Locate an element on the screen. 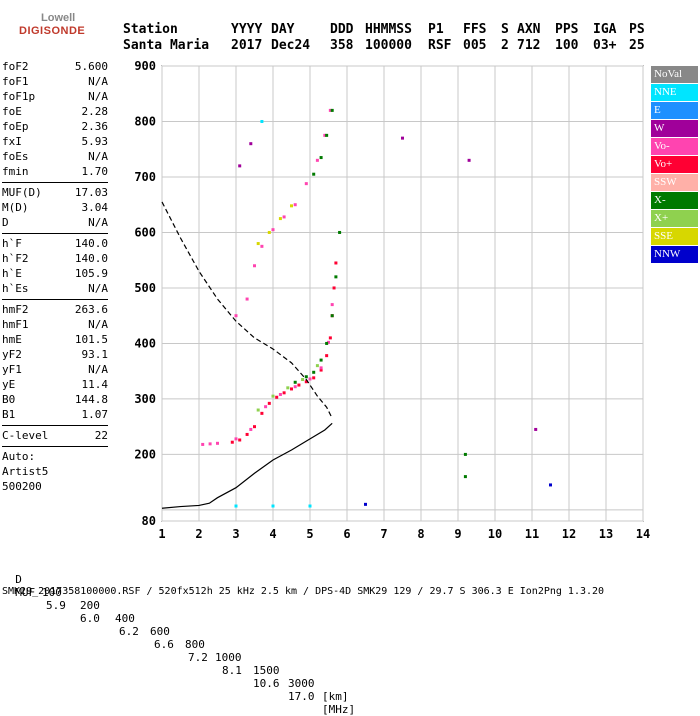  param-group-muf: MUF(D) 17.03 M(D) 3.04 D N/A is located at coordinates (55, 208).